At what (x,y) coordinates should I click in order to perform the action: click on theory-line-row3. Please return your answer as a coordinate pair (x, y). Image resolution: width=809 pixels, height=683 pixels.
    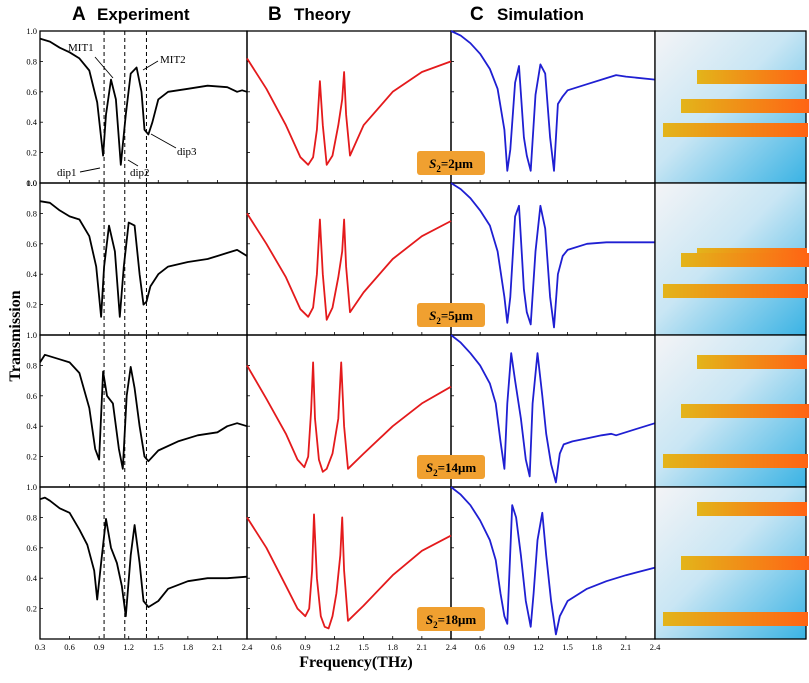
    Looking at the image, I should click on (349, 417).